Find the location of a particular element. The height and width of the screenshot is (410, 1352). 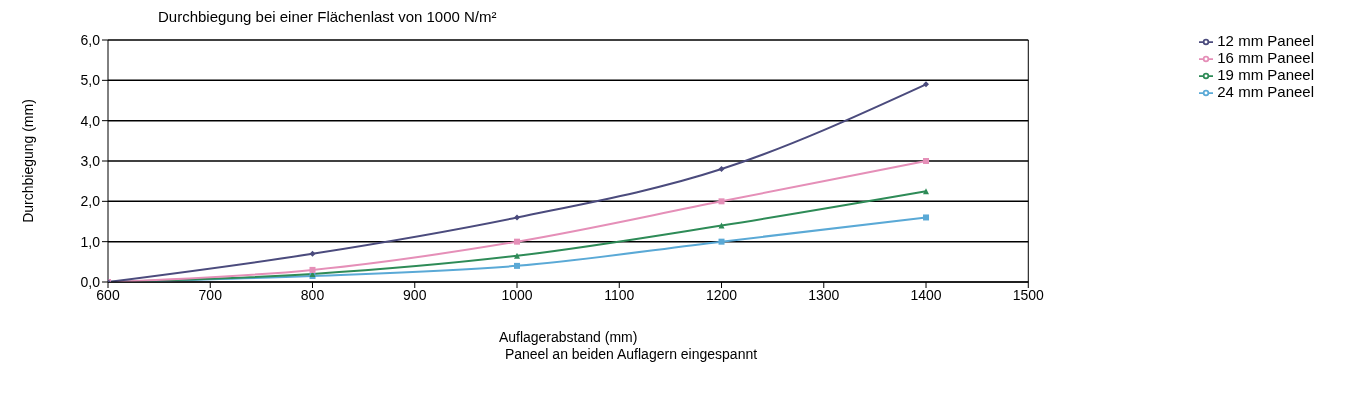

x-tick-label: 1000 is located at coordinates (517, 294).